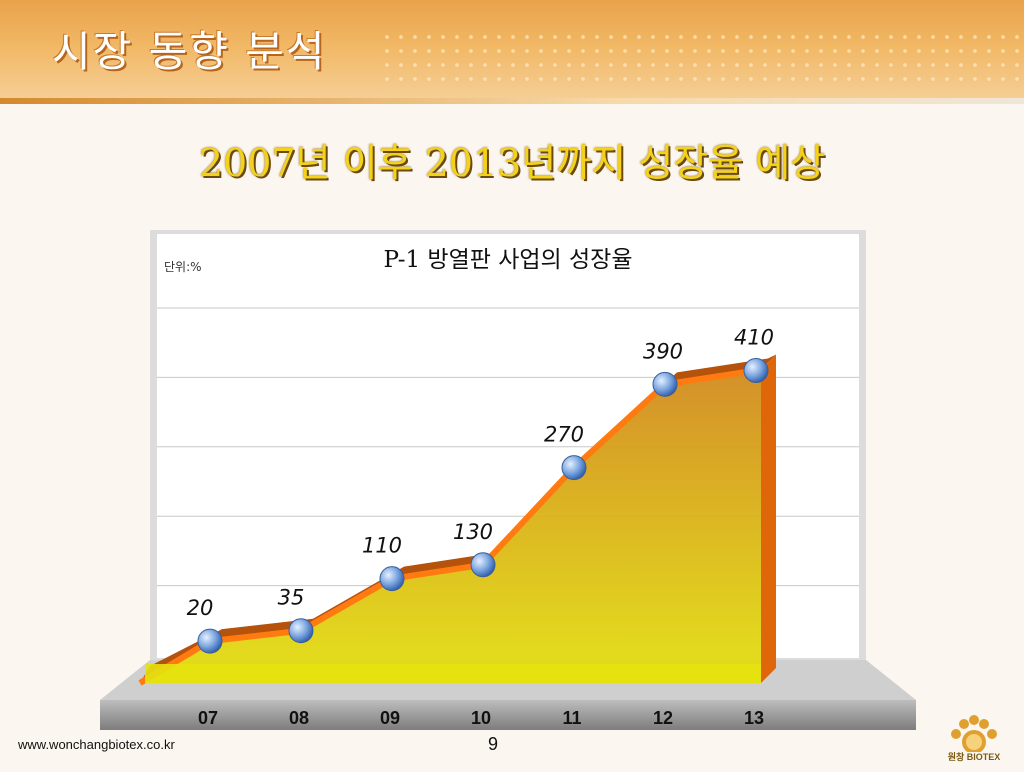 This screenshot has width=1024, height=772. I want to click on page-number: 9, so click(492, 744).